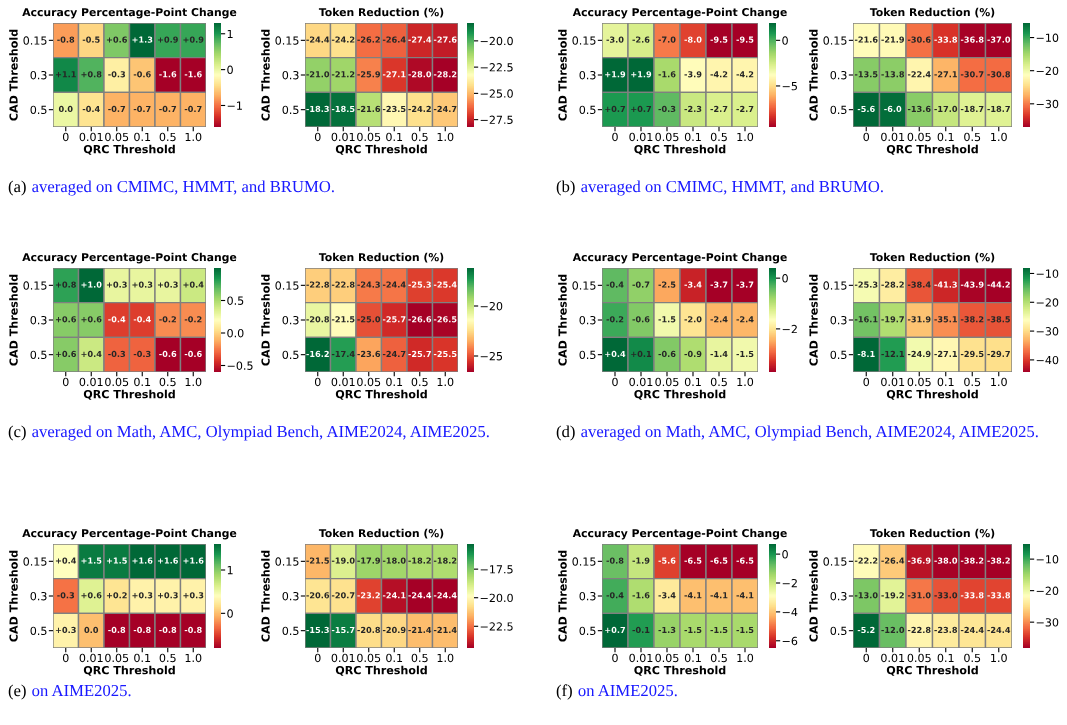 The width and height of the screenshot is (1067, 725). Describe the element at coordinates (343, 74) in the screenshot. I see `data-label: -21.2` at that location.